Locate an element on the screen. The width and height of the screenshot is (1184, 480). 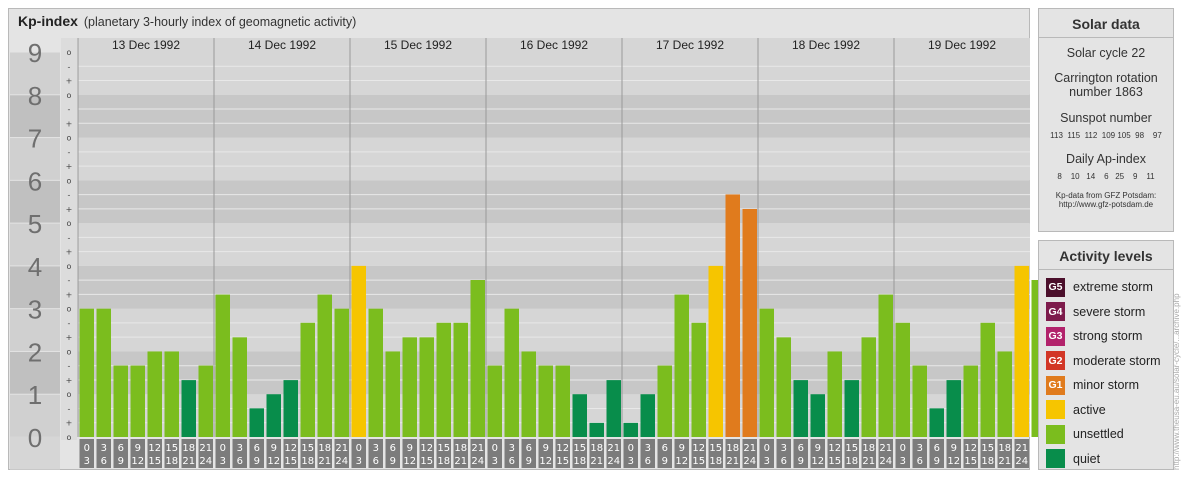
legend-swatch is located at coordinates (1055, 459).